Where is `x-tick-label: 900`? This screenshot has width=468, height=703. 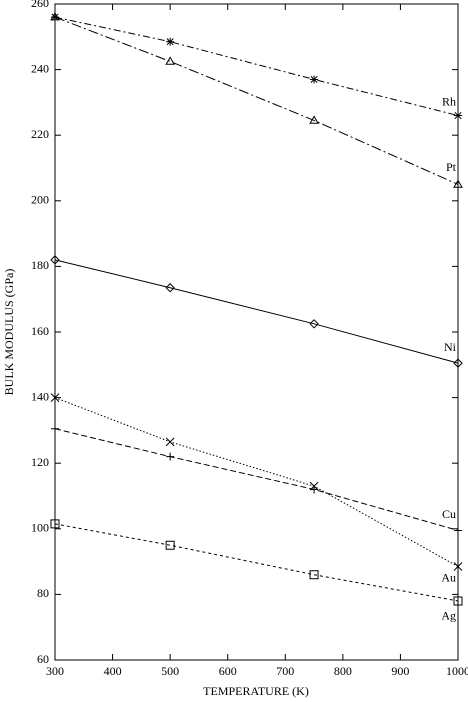
x-tick-label: 900 is located at coordinates (400, 671).